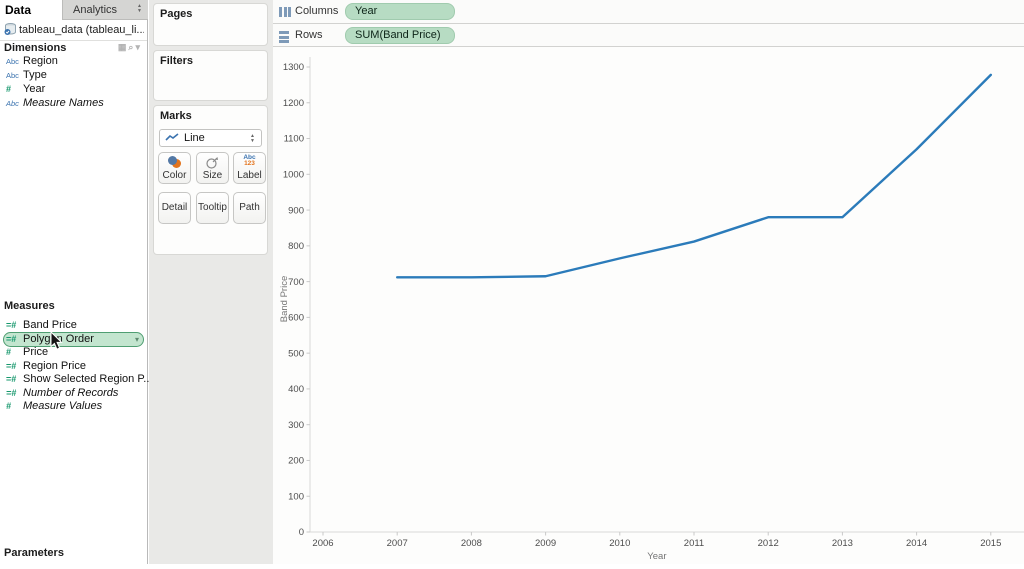 This screenshot has width=1024, height=569. Describe the element at coordinates (54, 365) in the screenshot. I see `field-label: Region Price` at that location.